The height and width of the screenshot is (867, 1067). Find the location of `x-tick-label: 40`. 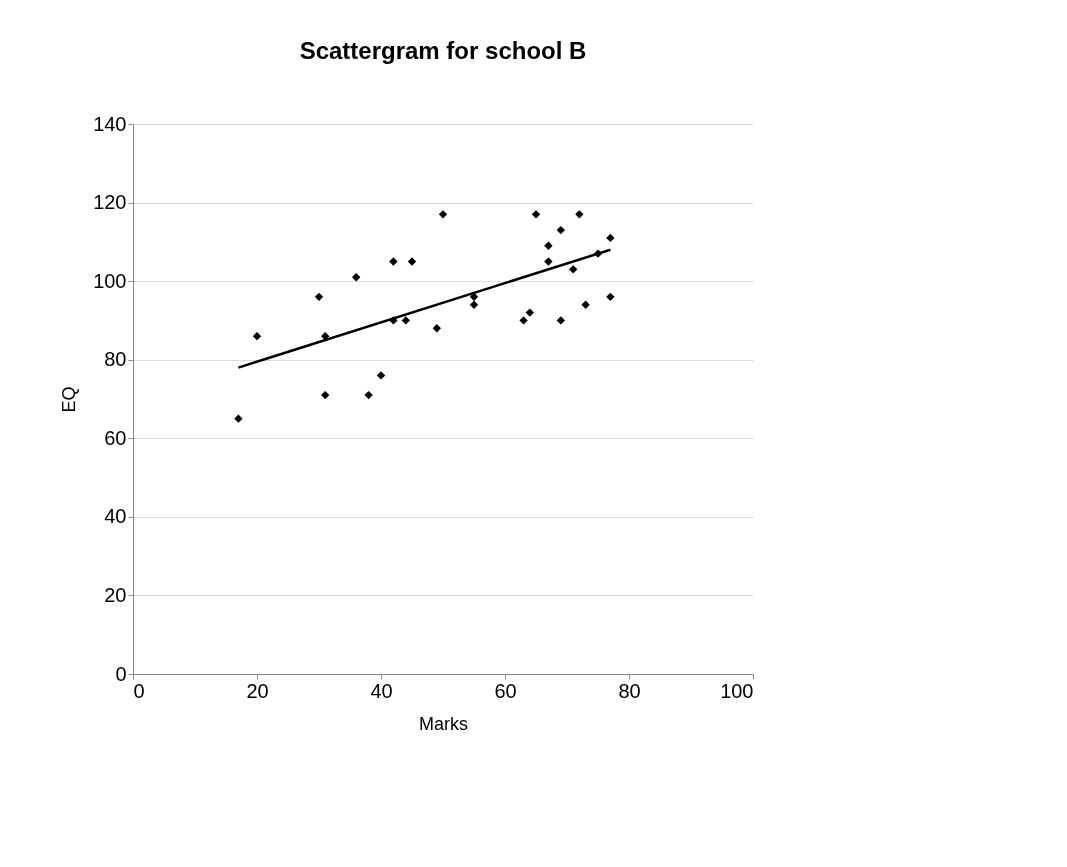

x-tick-label: 40 is located at coordinates (381, 690).